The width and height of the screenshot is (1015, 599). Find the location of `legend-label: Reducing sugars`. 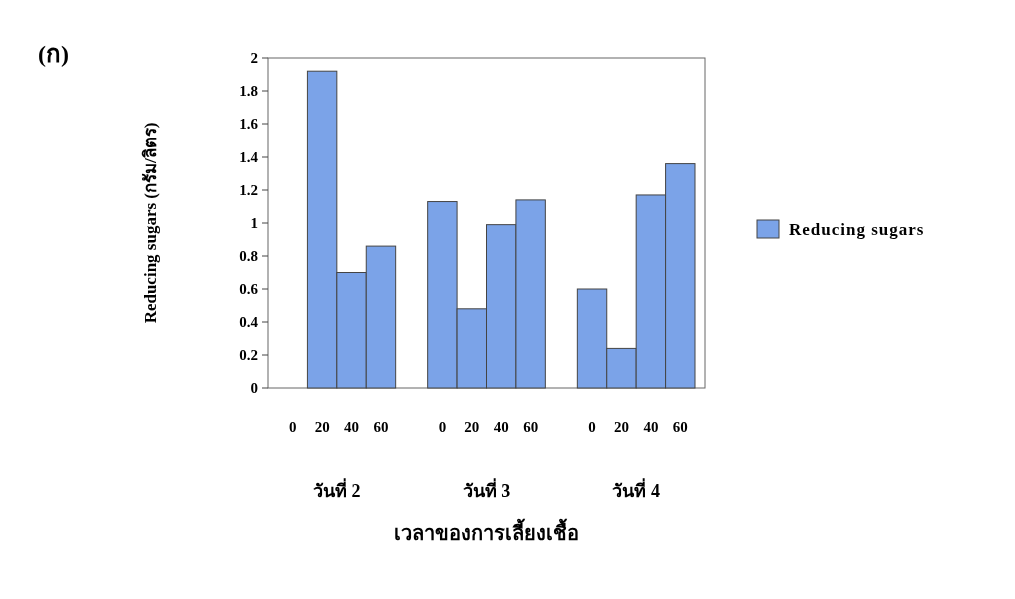

legend-label: Reducing sugars is located at coordinates (857, 229).